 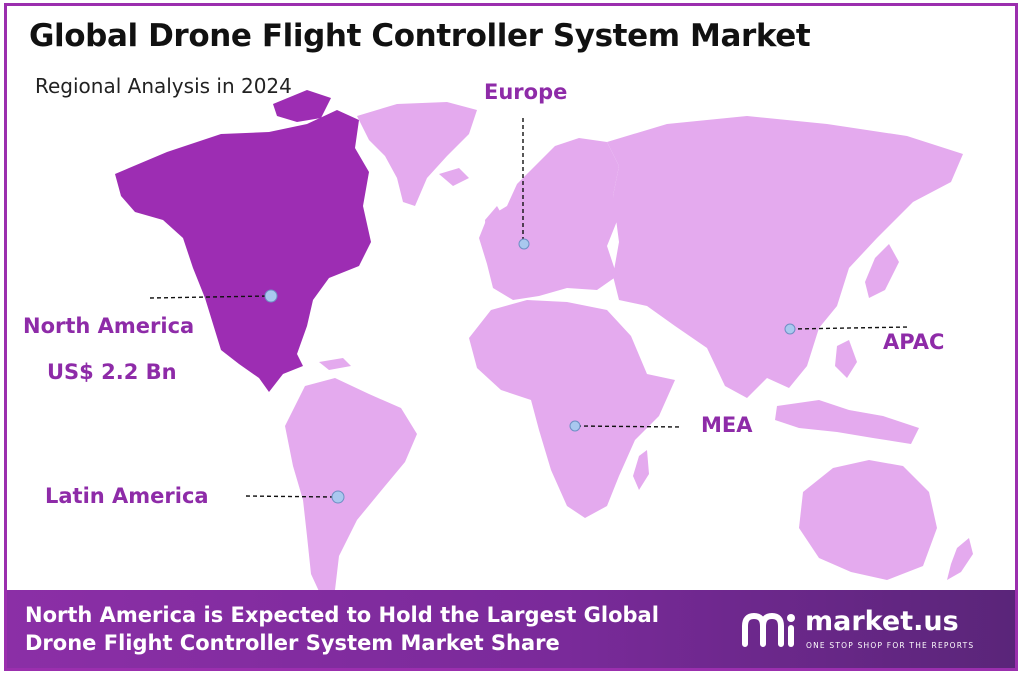 I want to click on north-america-value: US$ 2.2 Bn, so click(x=112, y=372).